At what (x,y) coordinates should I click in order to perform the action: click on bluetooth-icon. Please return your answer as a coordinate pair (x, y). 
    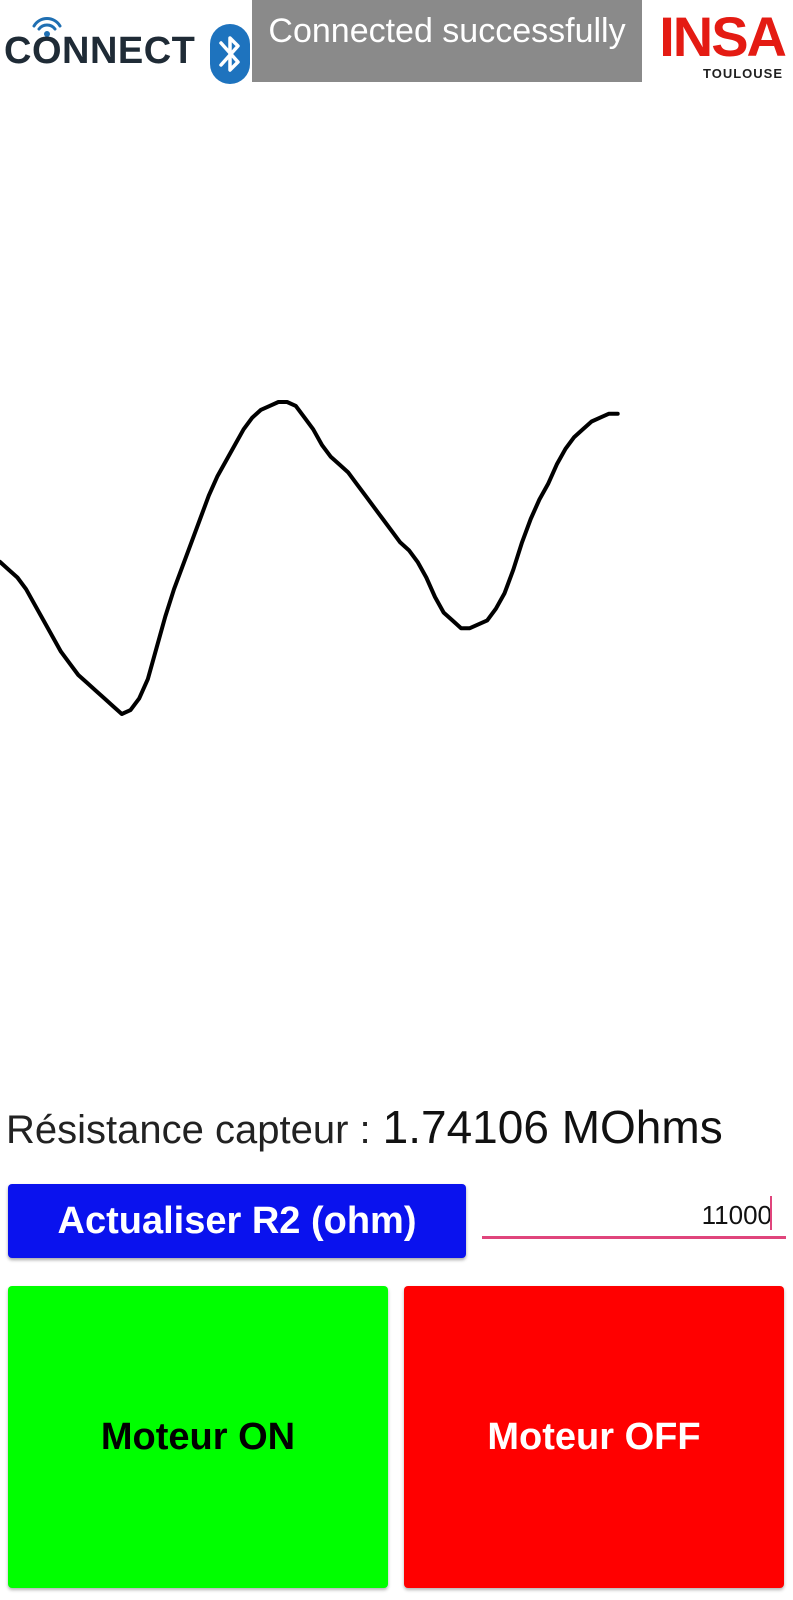
    Looking at the image, I should click on (230, 54).